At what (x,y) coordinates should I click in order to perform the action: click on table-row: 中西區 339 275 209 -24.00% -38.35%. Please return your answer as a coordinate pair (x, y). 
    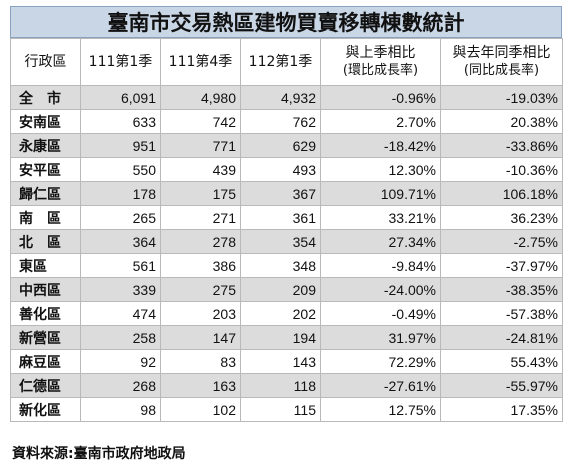
    Looking at the image, I should click on (286, 289).